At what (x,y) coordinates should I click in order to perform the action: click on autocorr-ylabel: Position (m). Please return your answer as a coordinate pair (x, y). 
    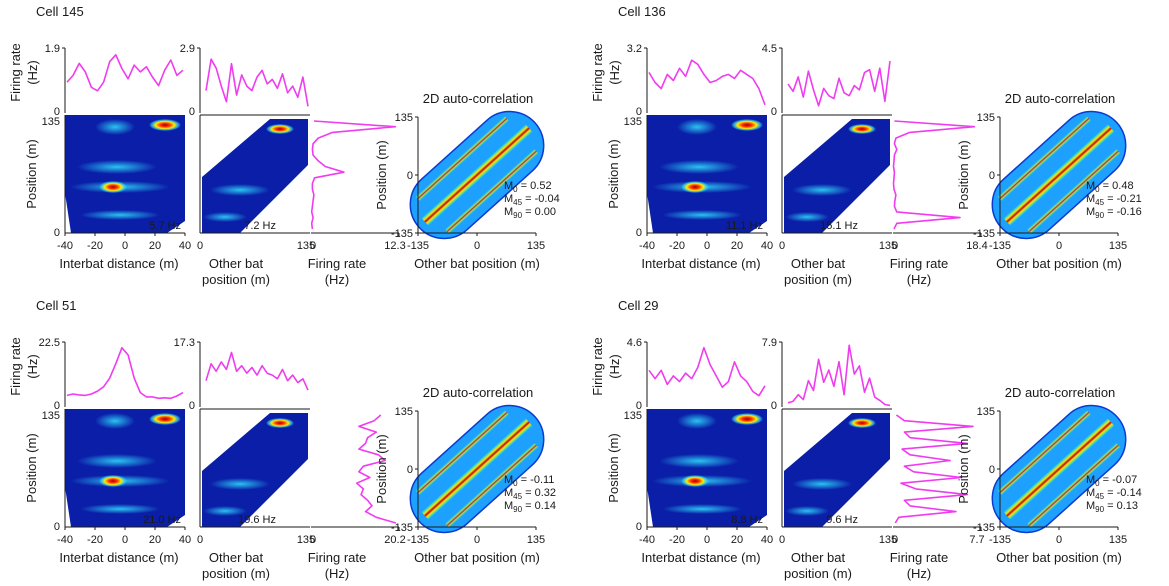
    Looking at the image, I should click on (963, 468).